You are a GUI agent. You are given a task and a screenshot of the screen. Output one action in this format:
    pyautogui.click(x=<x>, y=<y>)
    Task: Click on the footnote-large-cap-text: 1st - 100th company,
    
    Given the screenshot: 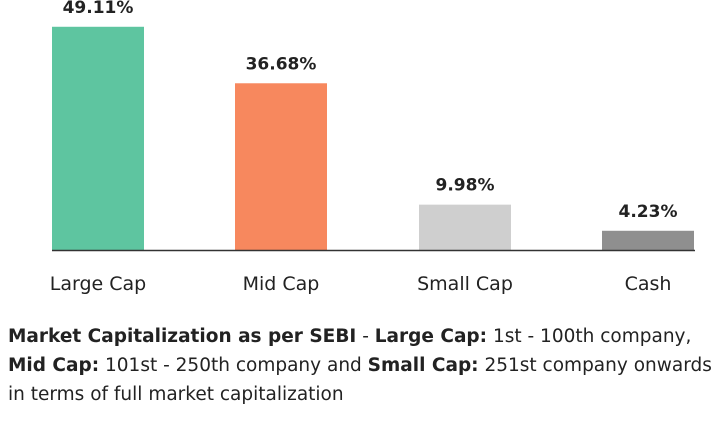 What is the action you would take?
    pyautogui.click(x=589, y=336)
    